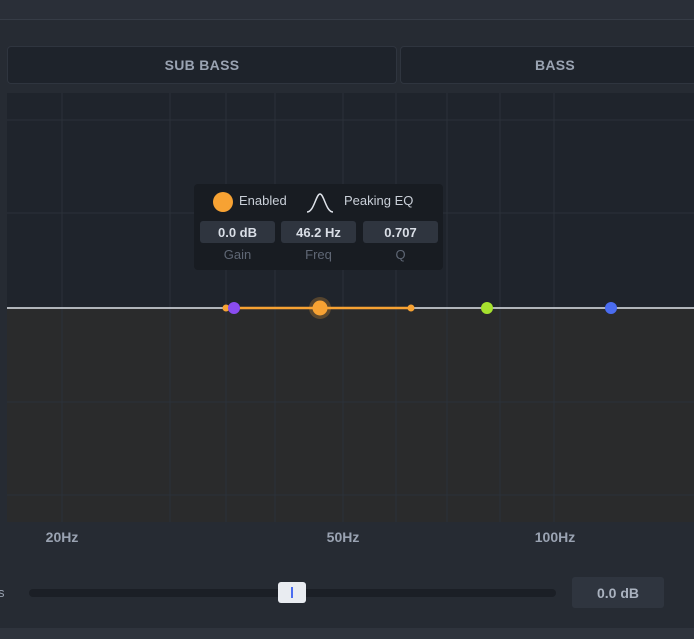  What do you see at coordinates (400, 232) in the screenshot?
I see `q-value: 0.707` at bounding box center [400, 232].